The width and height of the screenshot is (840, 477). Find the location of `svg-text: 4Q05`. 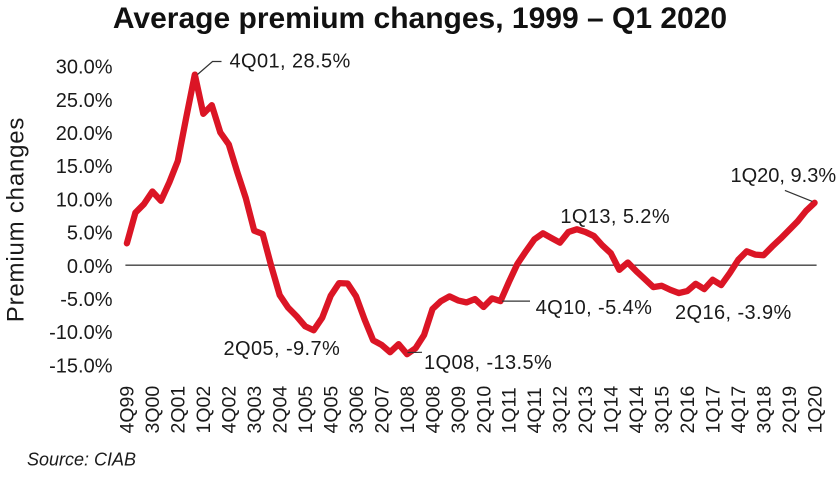

svg-text: 4Q05 is located at coordinates (332, 410).